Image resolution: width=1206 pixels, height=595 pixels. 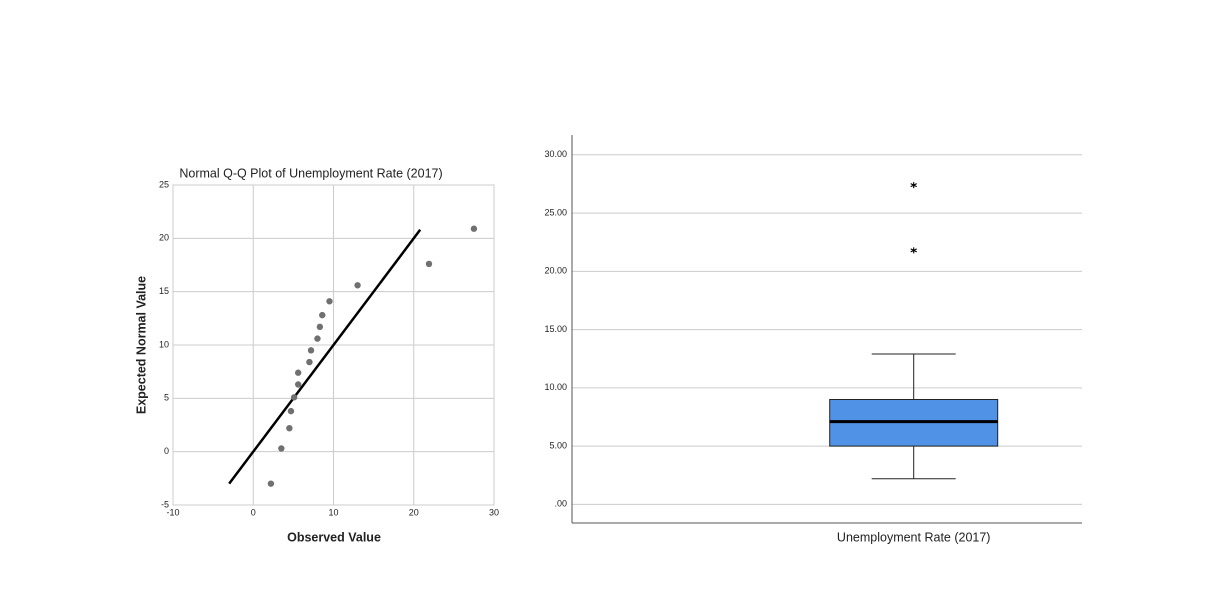 I want to click on y-tick-label: 5, so click(x=166, y=398).